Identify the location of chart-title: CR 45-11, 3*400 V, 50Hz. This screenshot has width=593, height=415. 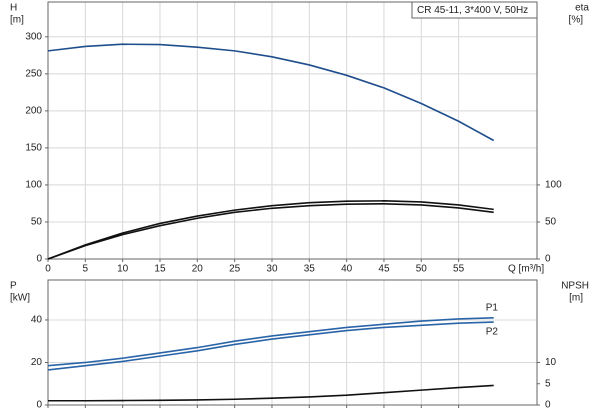
(472, 10).